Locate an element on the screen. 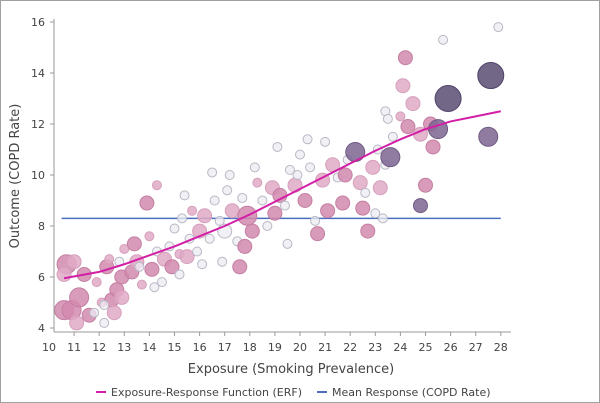 Image resolution: width=600 pixels, height=403 pixels. x-tick-label: 18 is located at coordinates (250, 347).